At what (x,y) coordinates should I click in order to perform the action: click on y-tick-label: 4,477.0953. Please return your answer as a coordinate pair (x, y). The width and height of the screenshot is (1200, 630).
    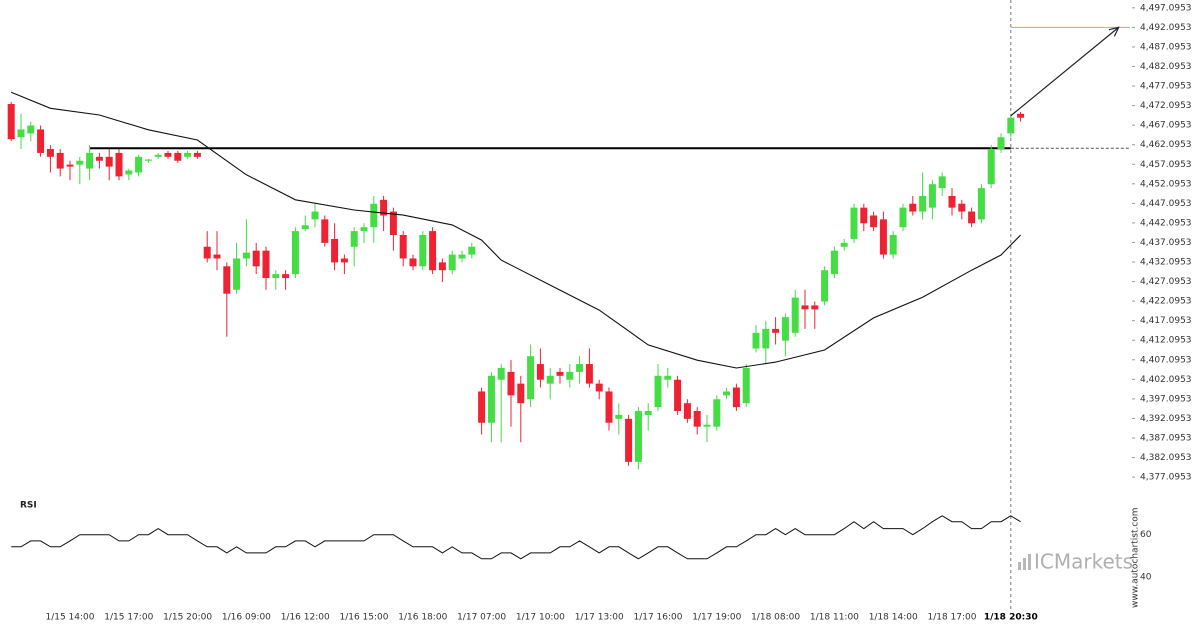
    Looking at the image, I should click on (1166, 87).